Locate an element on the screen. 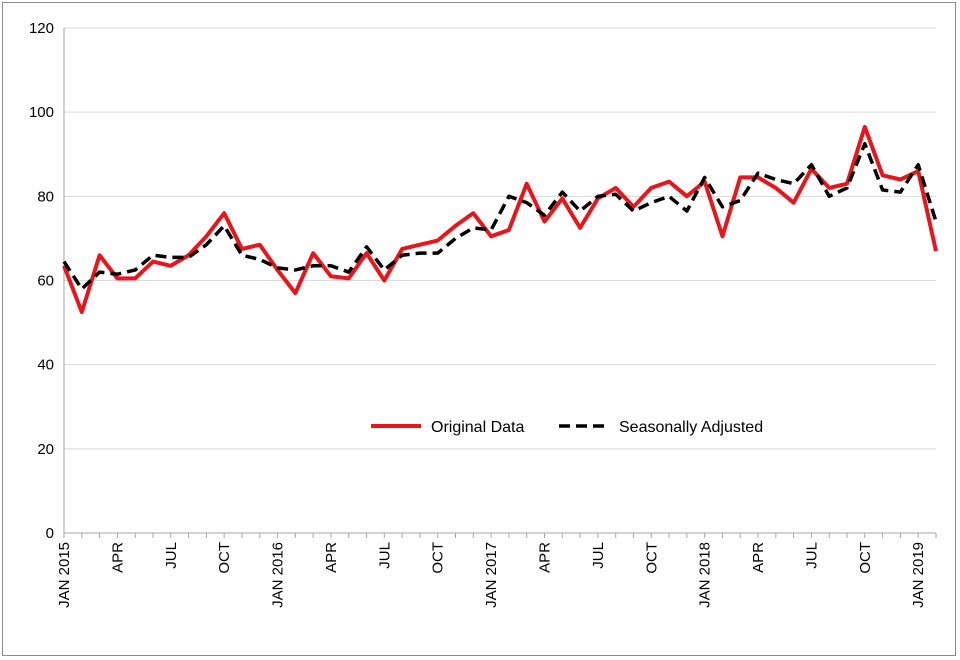 Image resolution: width=960 pixels, height=660 pixels. x-tick-label: JAN 2015 is located at coordinates (64, 575).